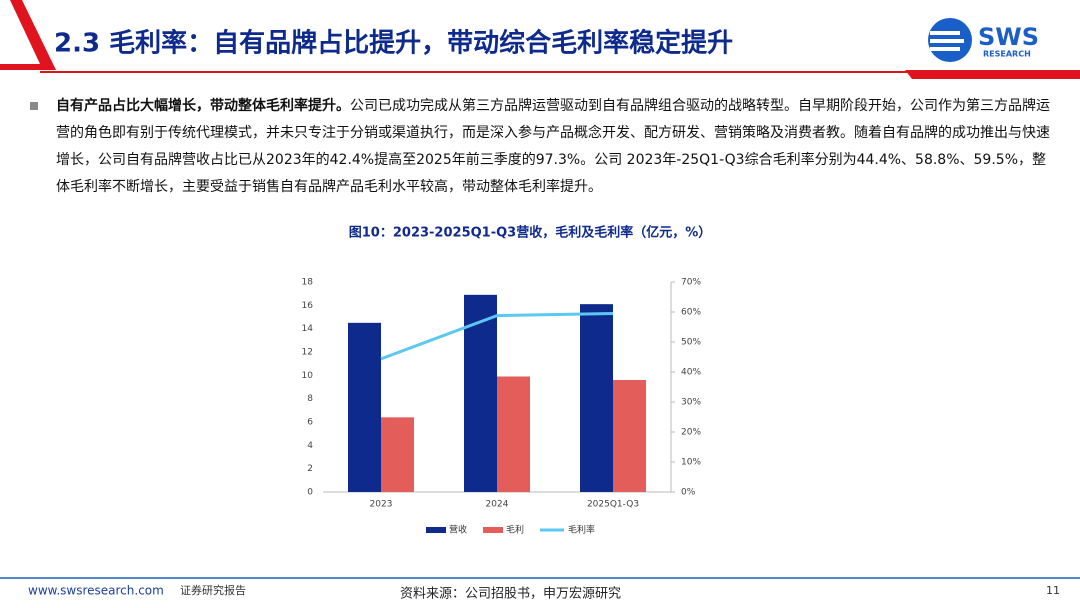 Image resolution: width=1080 pixels, height=608 pixels. What do you see at coordinates (308, 283) in the screenshot?
I see `y-tick-label: 18` at bounding box center [308, 283].